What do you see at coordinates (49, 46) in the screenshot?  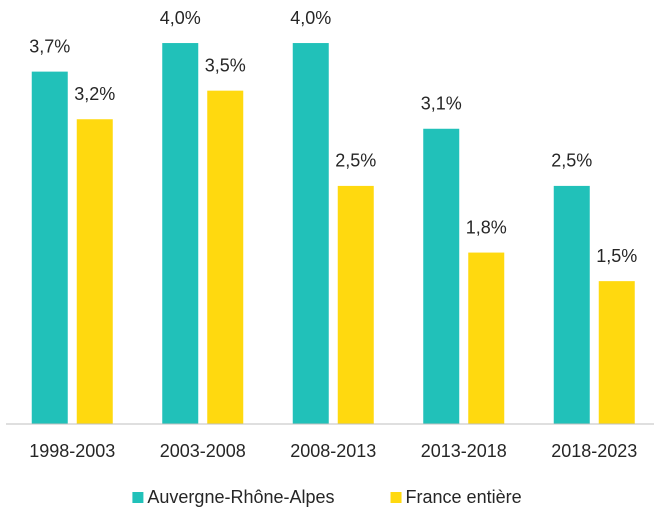 I see `data-label: 3,7%` at bounding box center [49, 46].